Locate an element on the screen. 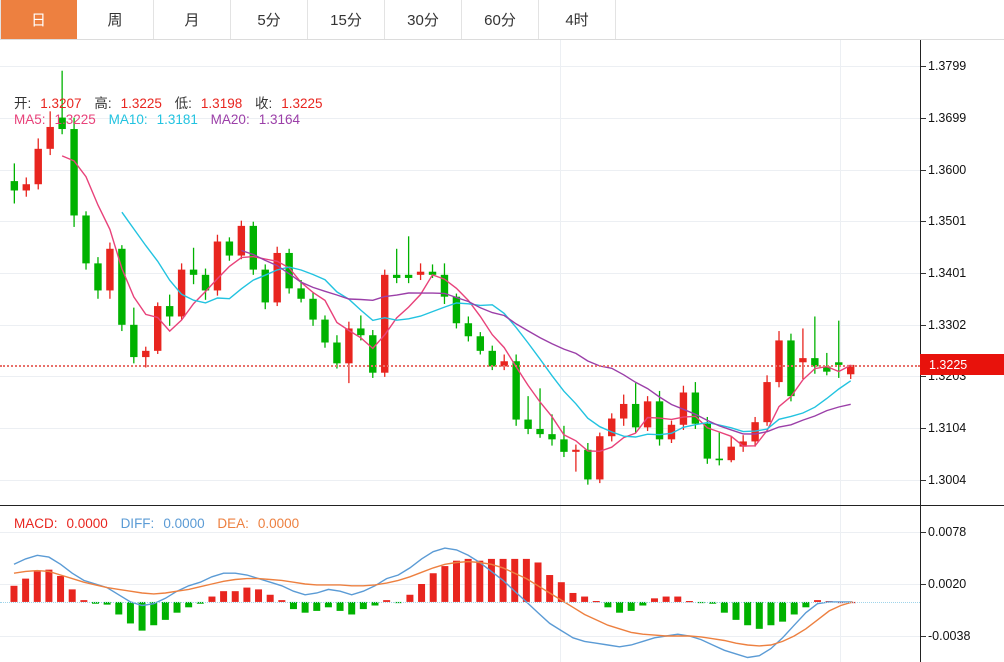 The image size is (1004, 662). period-tab-7: 4时 is located at coordinates (577, 19).